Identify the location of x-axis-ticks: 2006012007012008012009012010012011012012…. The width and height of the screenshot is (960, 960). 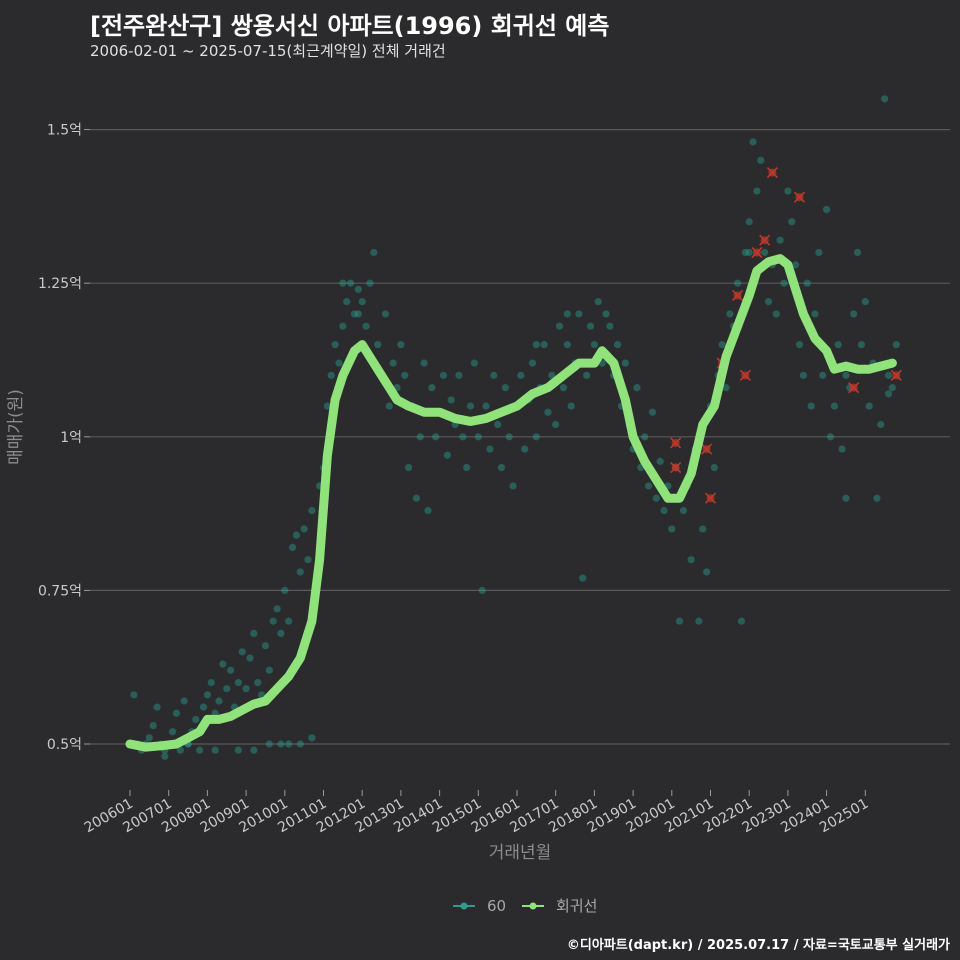
(476, 813).